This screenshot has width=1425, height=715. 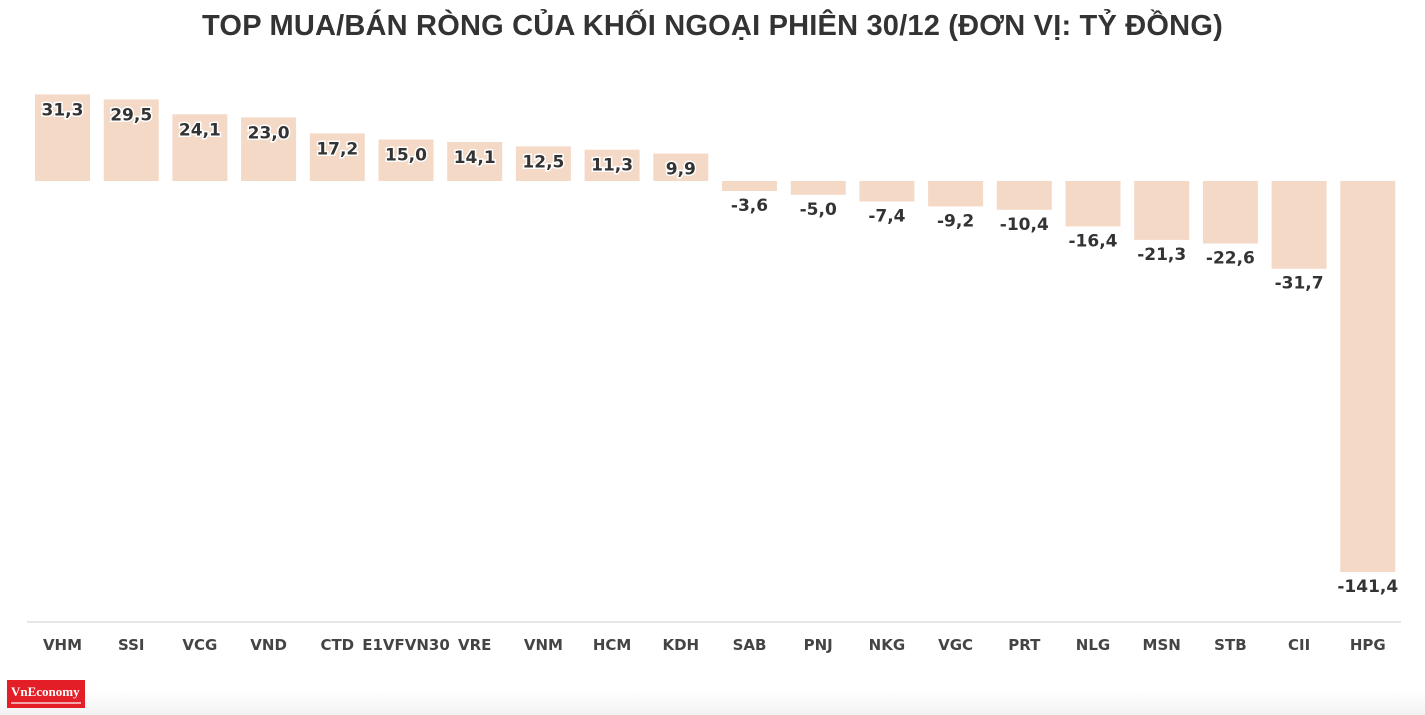 What do you see at coordinates (749, 186) in the screenshot?
I see `bar-sab` at bounding box center [749, 186].